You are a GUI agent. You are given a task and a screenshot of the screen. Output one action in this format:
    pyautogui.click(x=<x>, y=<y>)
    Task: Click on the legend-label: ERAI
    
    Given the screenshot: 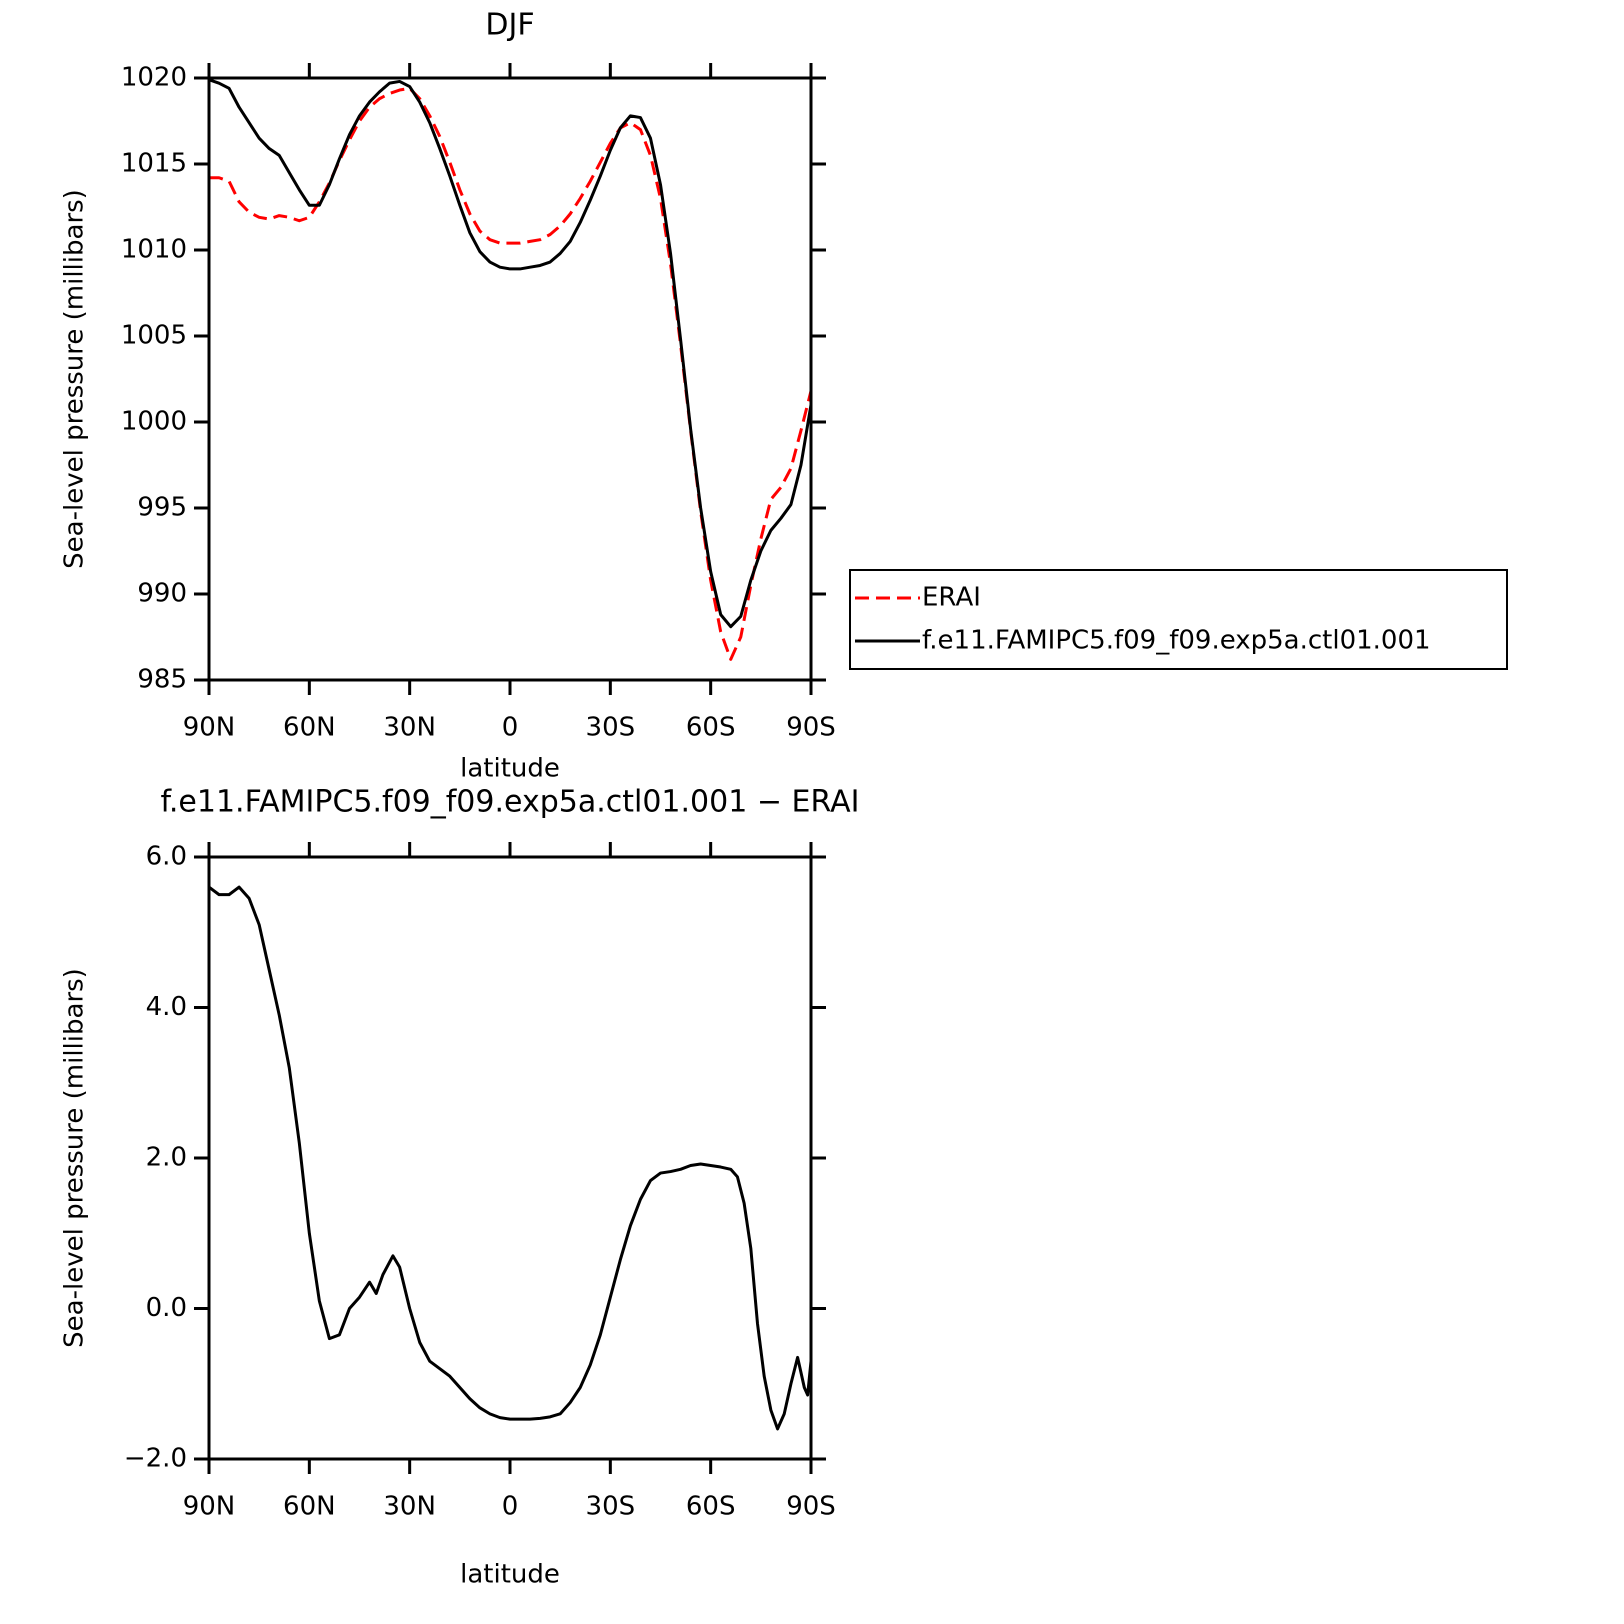 What is the action you would take?
    pyautogui.click(x=951, y=598)
    